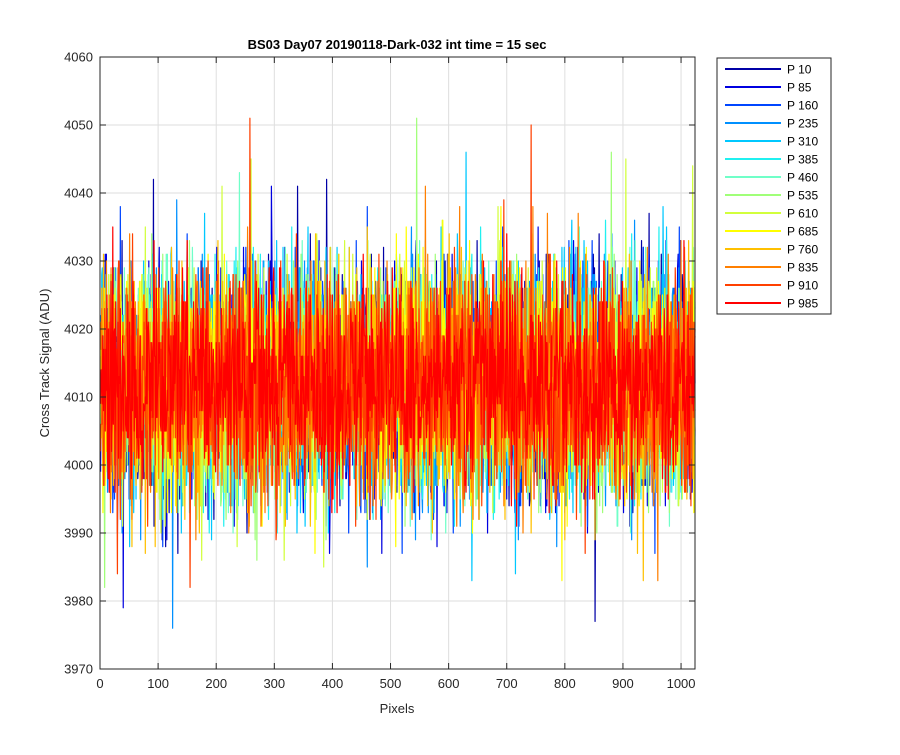 This screenshot has width=900, height=755. I want to click on x-tick-label: 600, so click(449, 683).